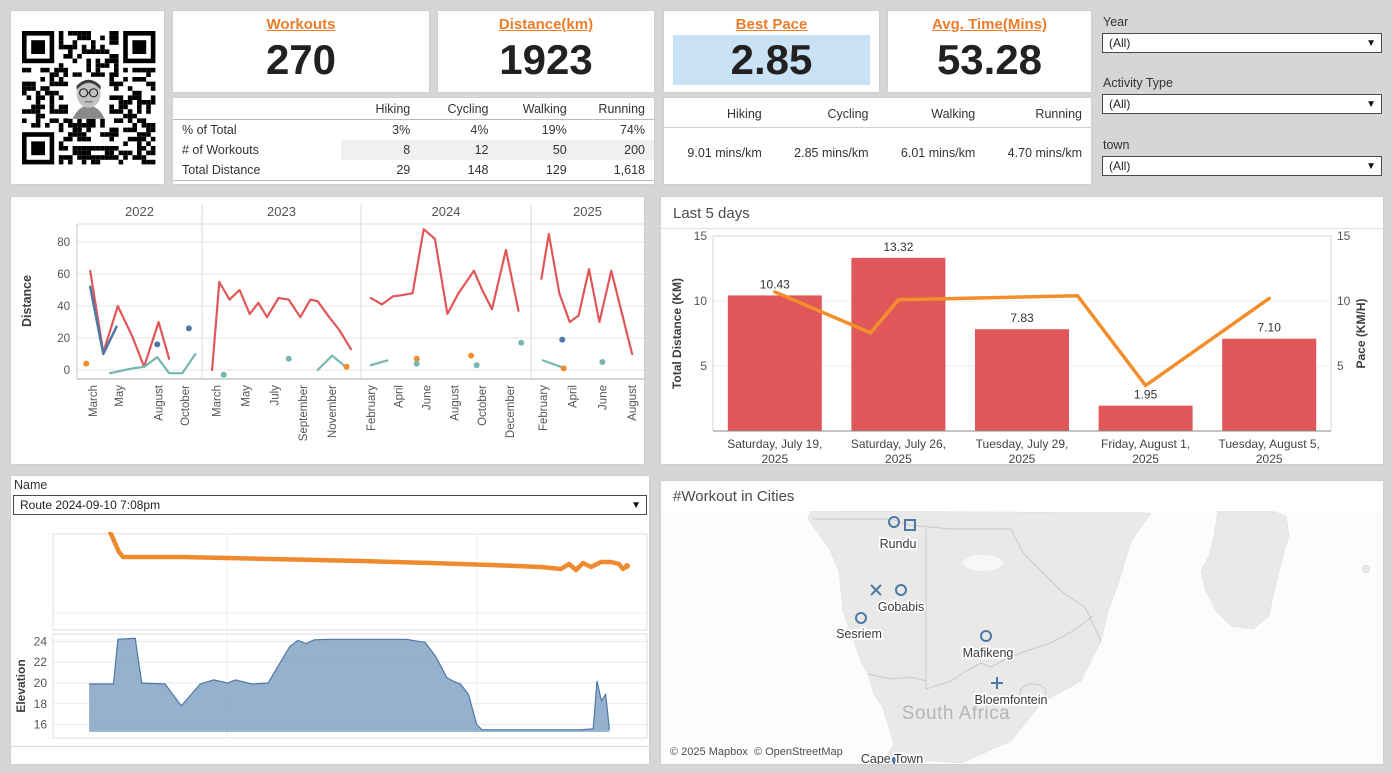 The height and width of the screenshot is (773, 1392). What do you see at coordinates (997, 683) in the screenshot?
I see `plus-marker` at bounding box center [997, 683].